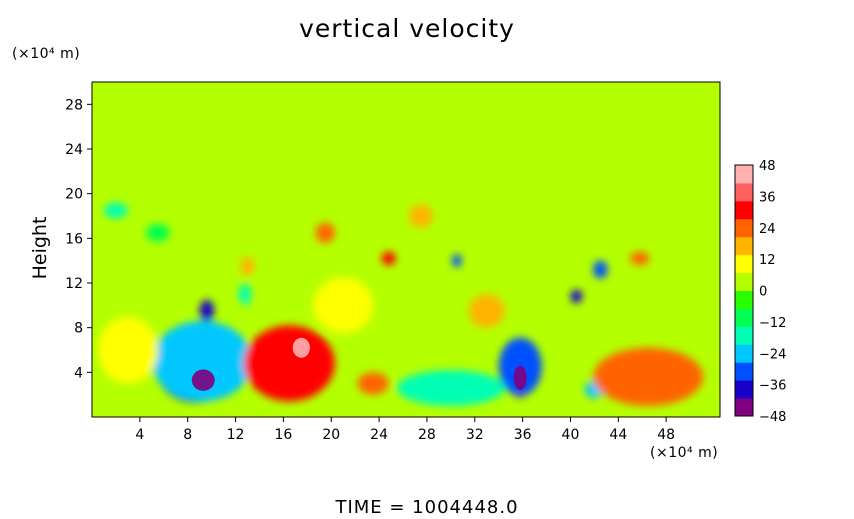  Describe the element at coordinates (74, 239) in the screenshot. I see `y-tick-label: 16` at that location.